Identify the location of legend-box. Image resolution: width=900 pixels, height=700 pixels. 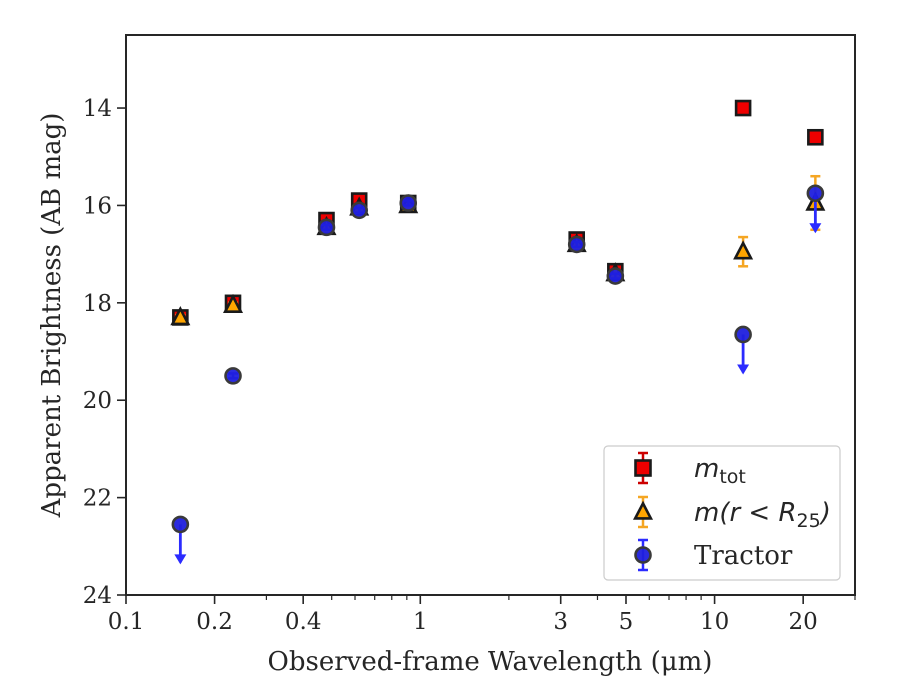
(722, 513).